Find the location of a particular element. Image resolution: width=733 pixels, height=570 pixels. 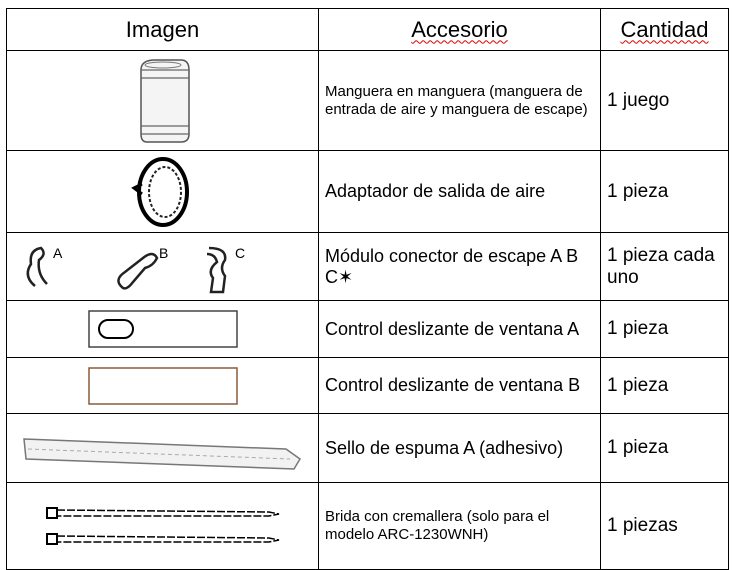

header-cell: Cantidad is located at coordinates (664, 29).